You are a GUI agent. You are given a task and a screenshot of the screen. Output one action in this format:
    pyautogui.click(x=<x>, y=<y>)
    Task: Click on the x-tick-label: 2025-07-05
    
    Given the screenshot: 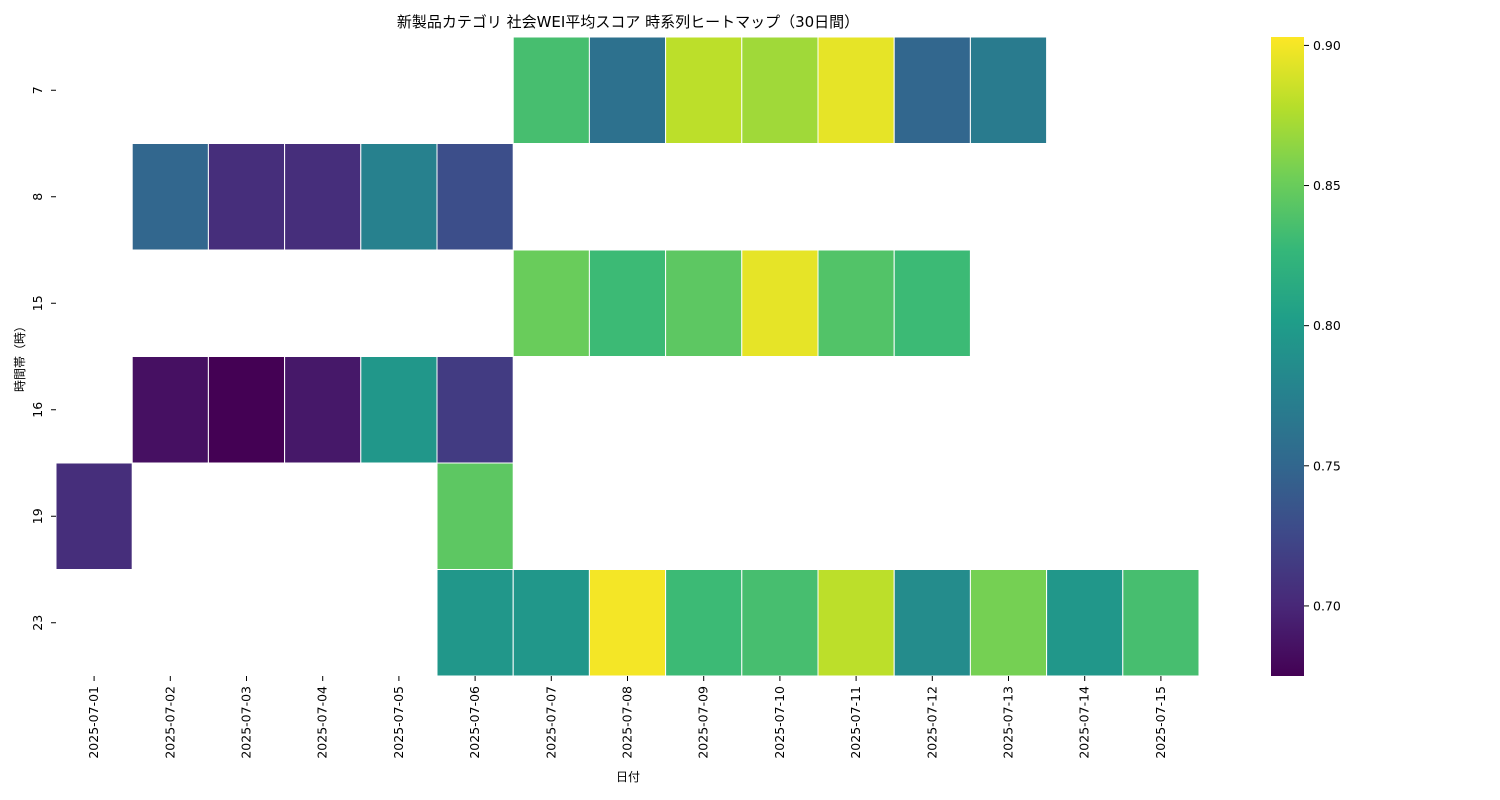 What is the action you would take?
    pyautogui.click(x=398, y=722)
    